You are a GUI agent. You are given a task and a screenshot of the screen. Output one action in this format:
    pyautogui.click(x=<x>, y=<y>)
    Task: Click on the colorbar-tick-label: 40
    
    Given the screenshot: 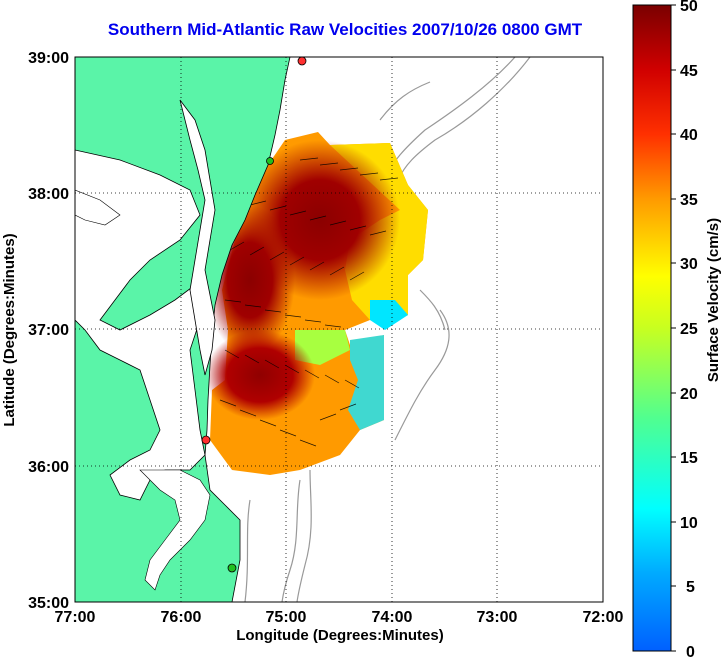 What is the action you would take?
    pyautogui.click(x=689, y=135)
    